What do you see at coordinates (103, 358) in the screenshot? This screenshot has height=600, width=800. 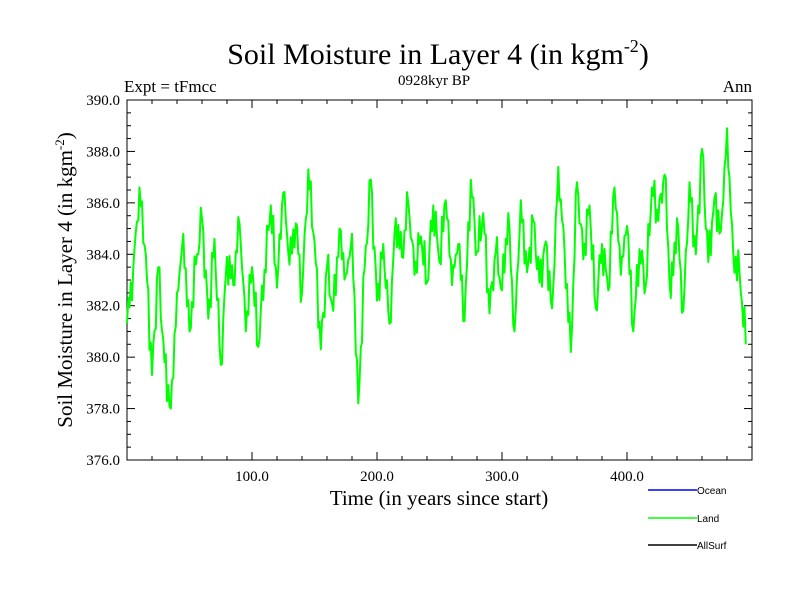 I see `y-tick-label: 380.0` at bounding box center [103, 358].